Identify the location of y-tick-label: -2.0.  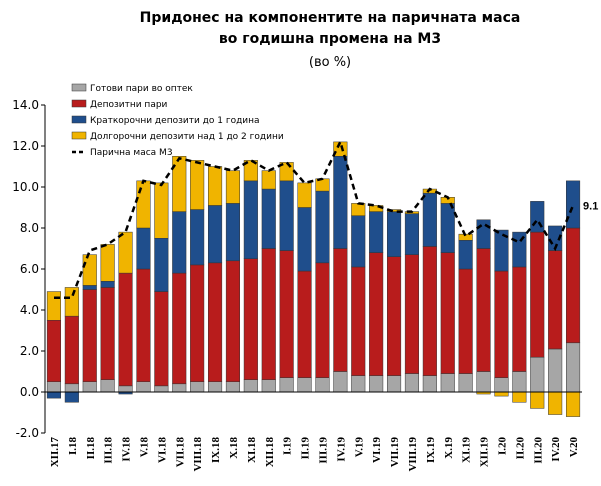
(27, 433).